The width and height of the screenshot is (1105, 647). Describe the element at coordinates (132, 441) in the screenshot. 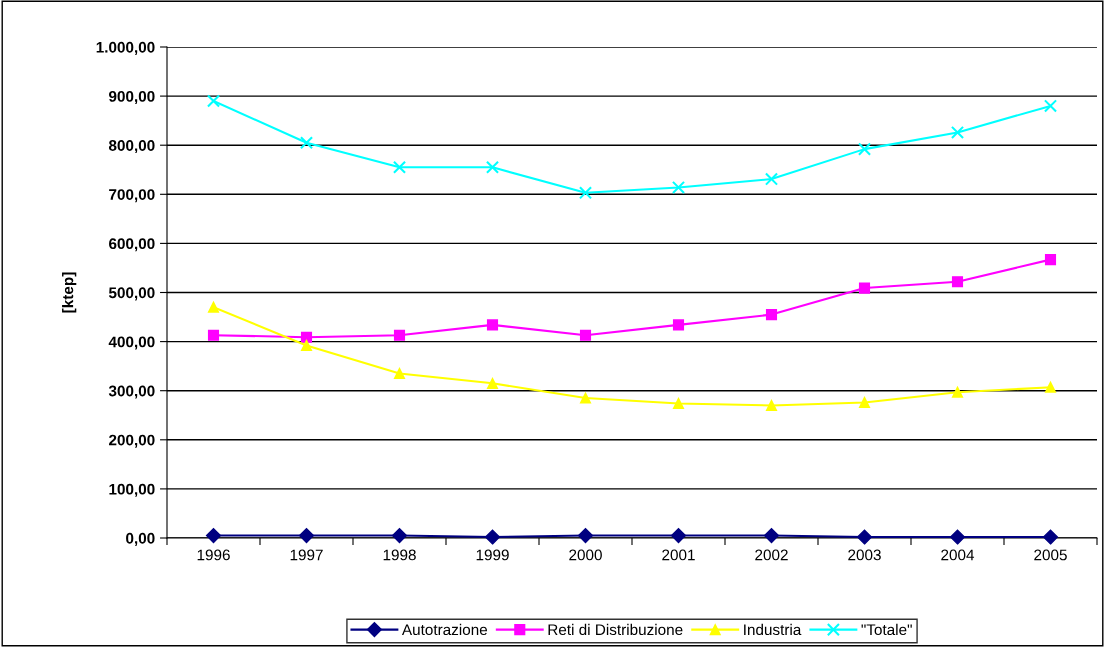

I see `y-tick-label: 200,00` at that location.